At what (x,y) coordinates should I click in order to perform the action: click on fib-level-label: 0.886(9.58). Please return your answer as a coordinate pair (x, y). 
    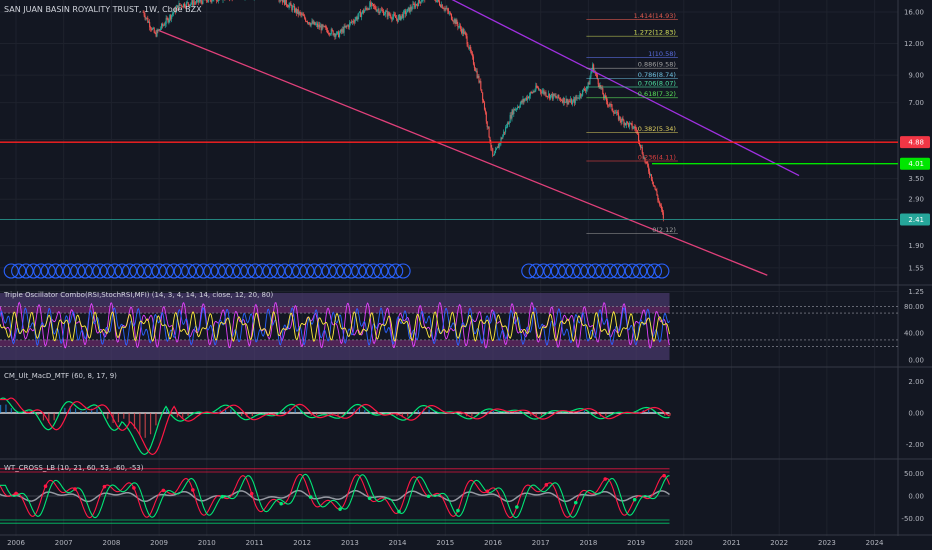
    Looking at the image, I should click on (657, 65).